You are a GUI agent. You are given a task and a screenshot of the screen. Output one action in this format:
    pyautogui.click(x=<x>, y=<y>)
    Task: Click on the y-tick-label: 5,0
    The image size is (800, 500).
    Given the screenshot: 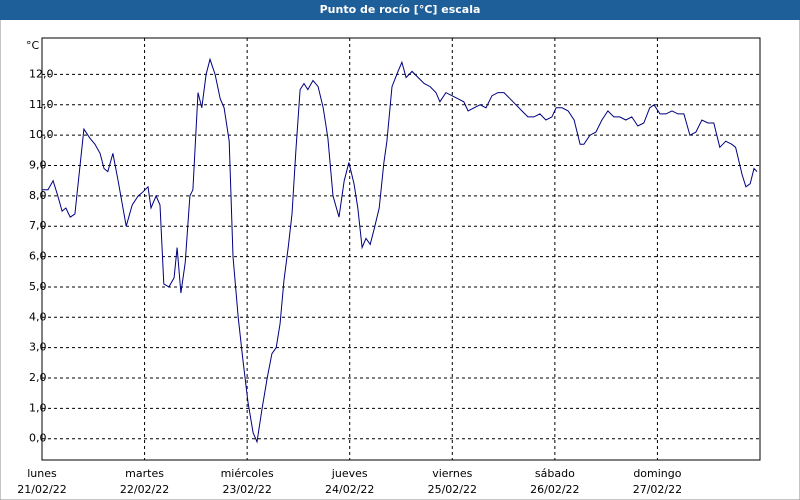 What is the action you would take?
    pyautogui.click(x=38, y=286)
    